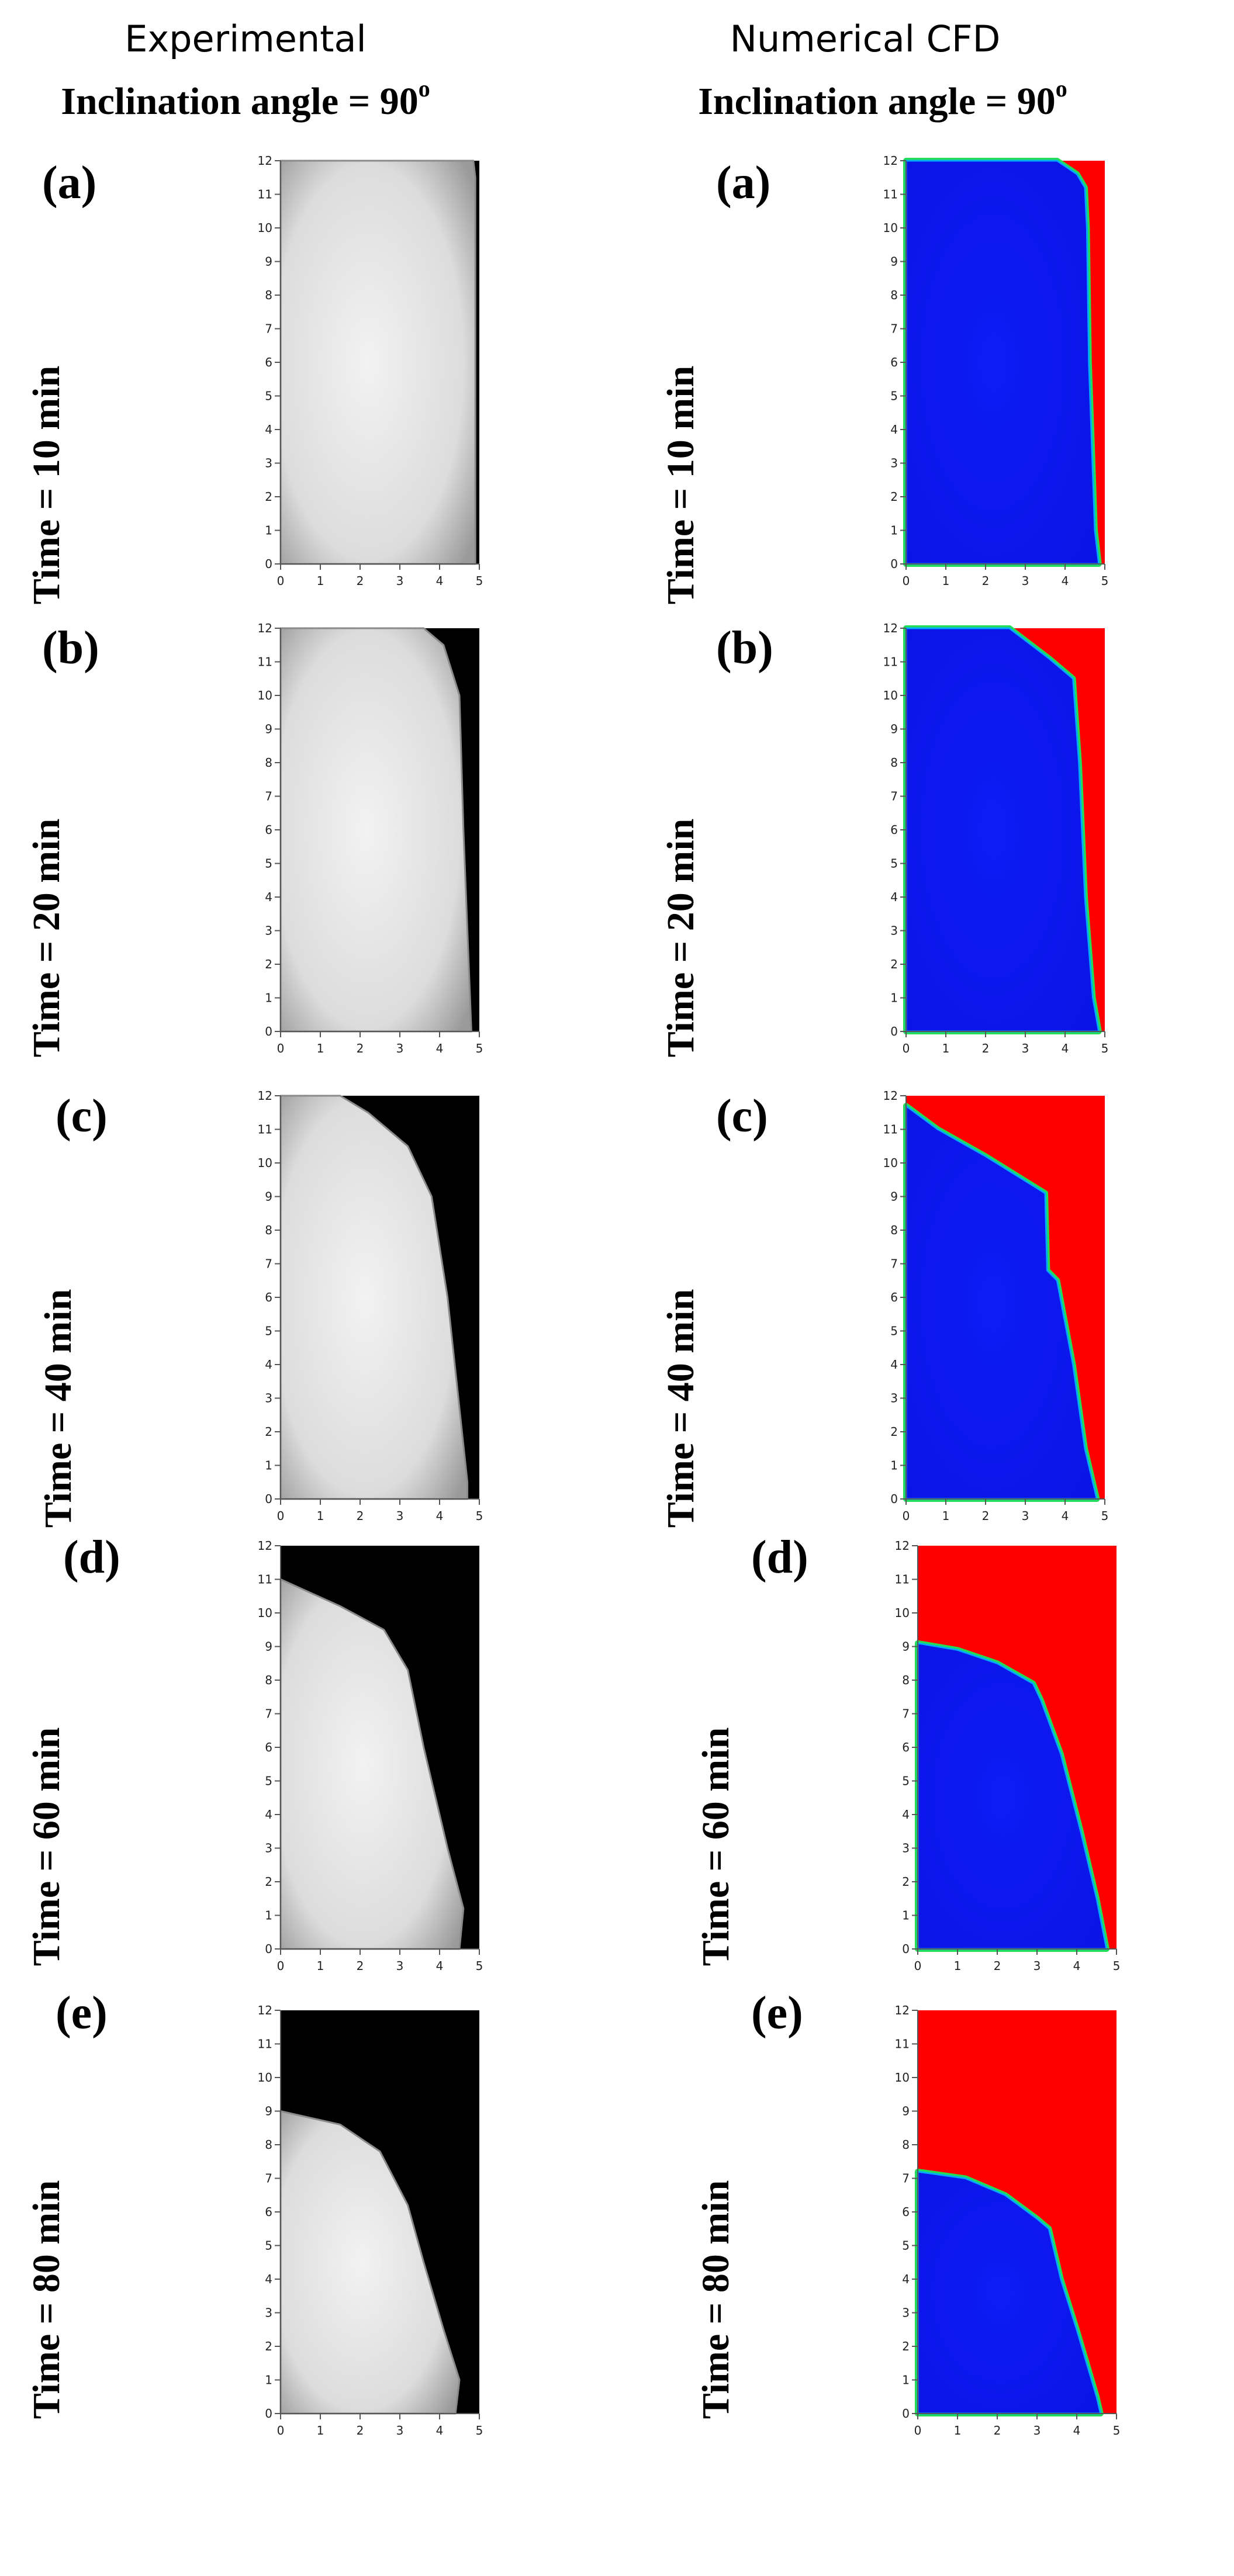 The width and height of the screenshot is (1234, 2576). I want to click on num-time-label-a: Time = 10 min, so click(680, 485).